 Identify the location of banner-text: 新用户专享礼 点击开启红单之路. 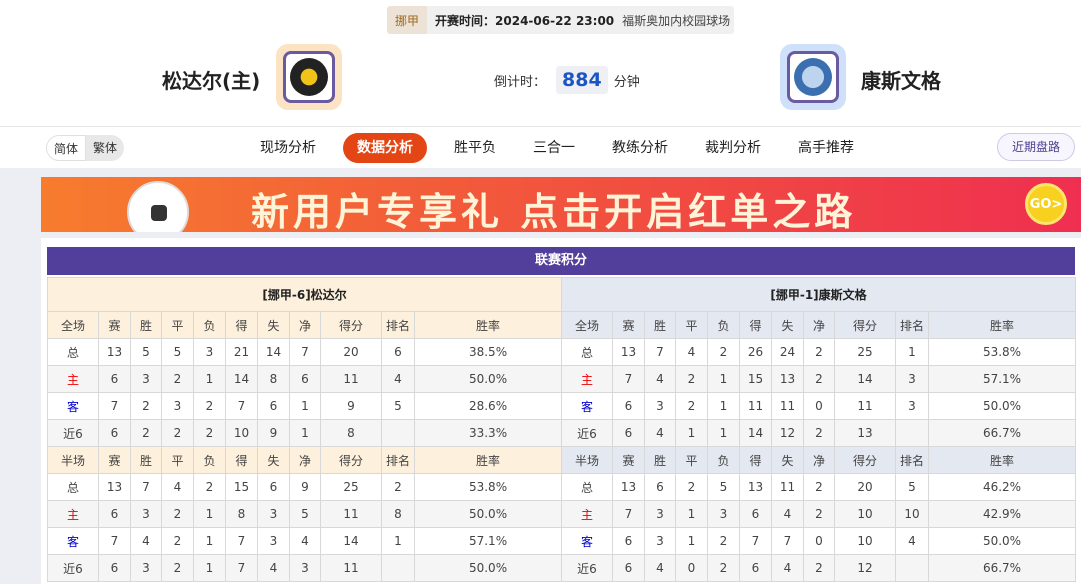
(554, 211).